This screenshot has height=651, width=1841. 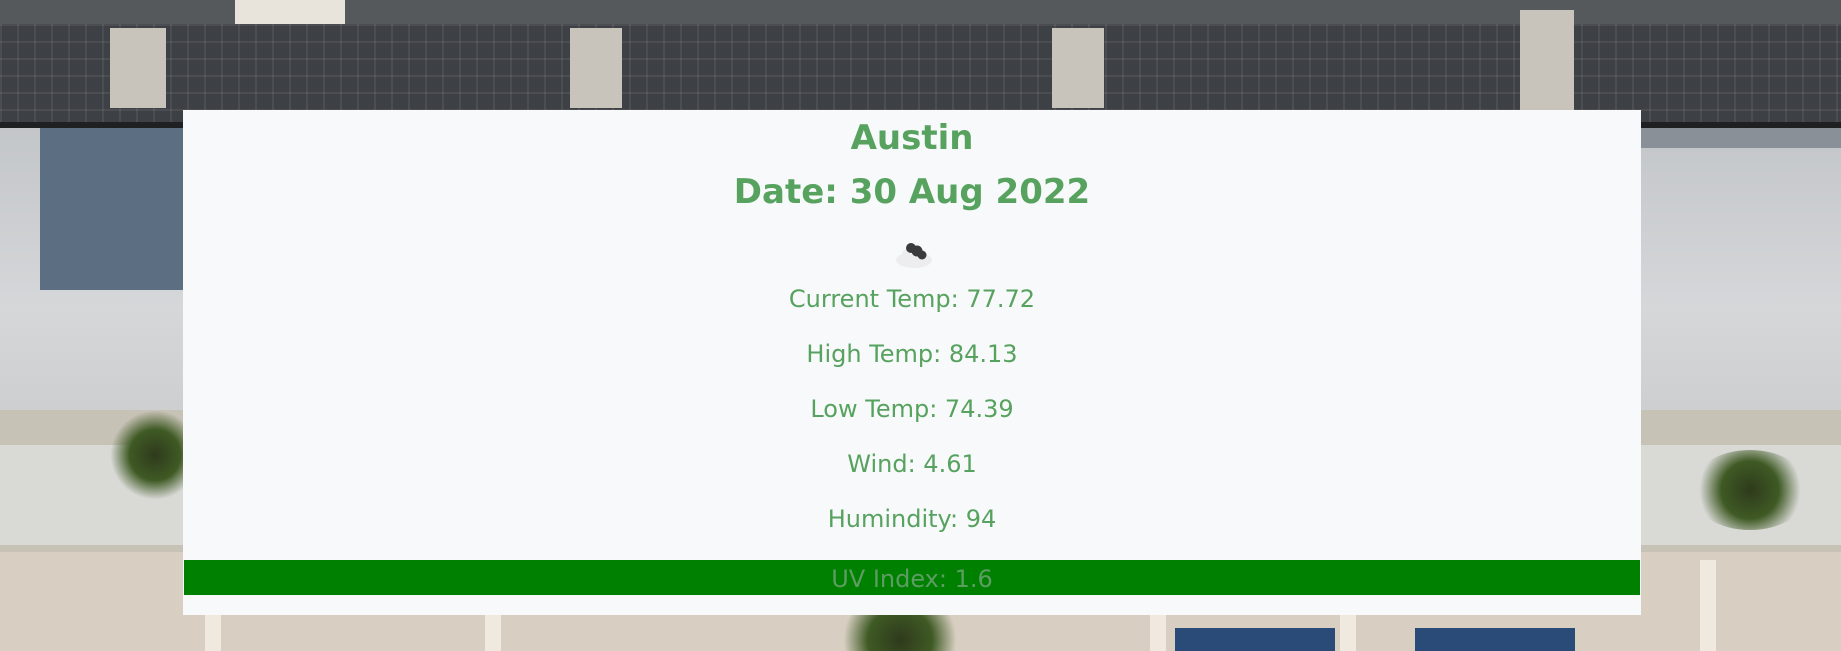 What do you see at coordinates (914, 255) in the screenshot?
I see `scattered-clouds-icon` at bounding box center [914, 255].